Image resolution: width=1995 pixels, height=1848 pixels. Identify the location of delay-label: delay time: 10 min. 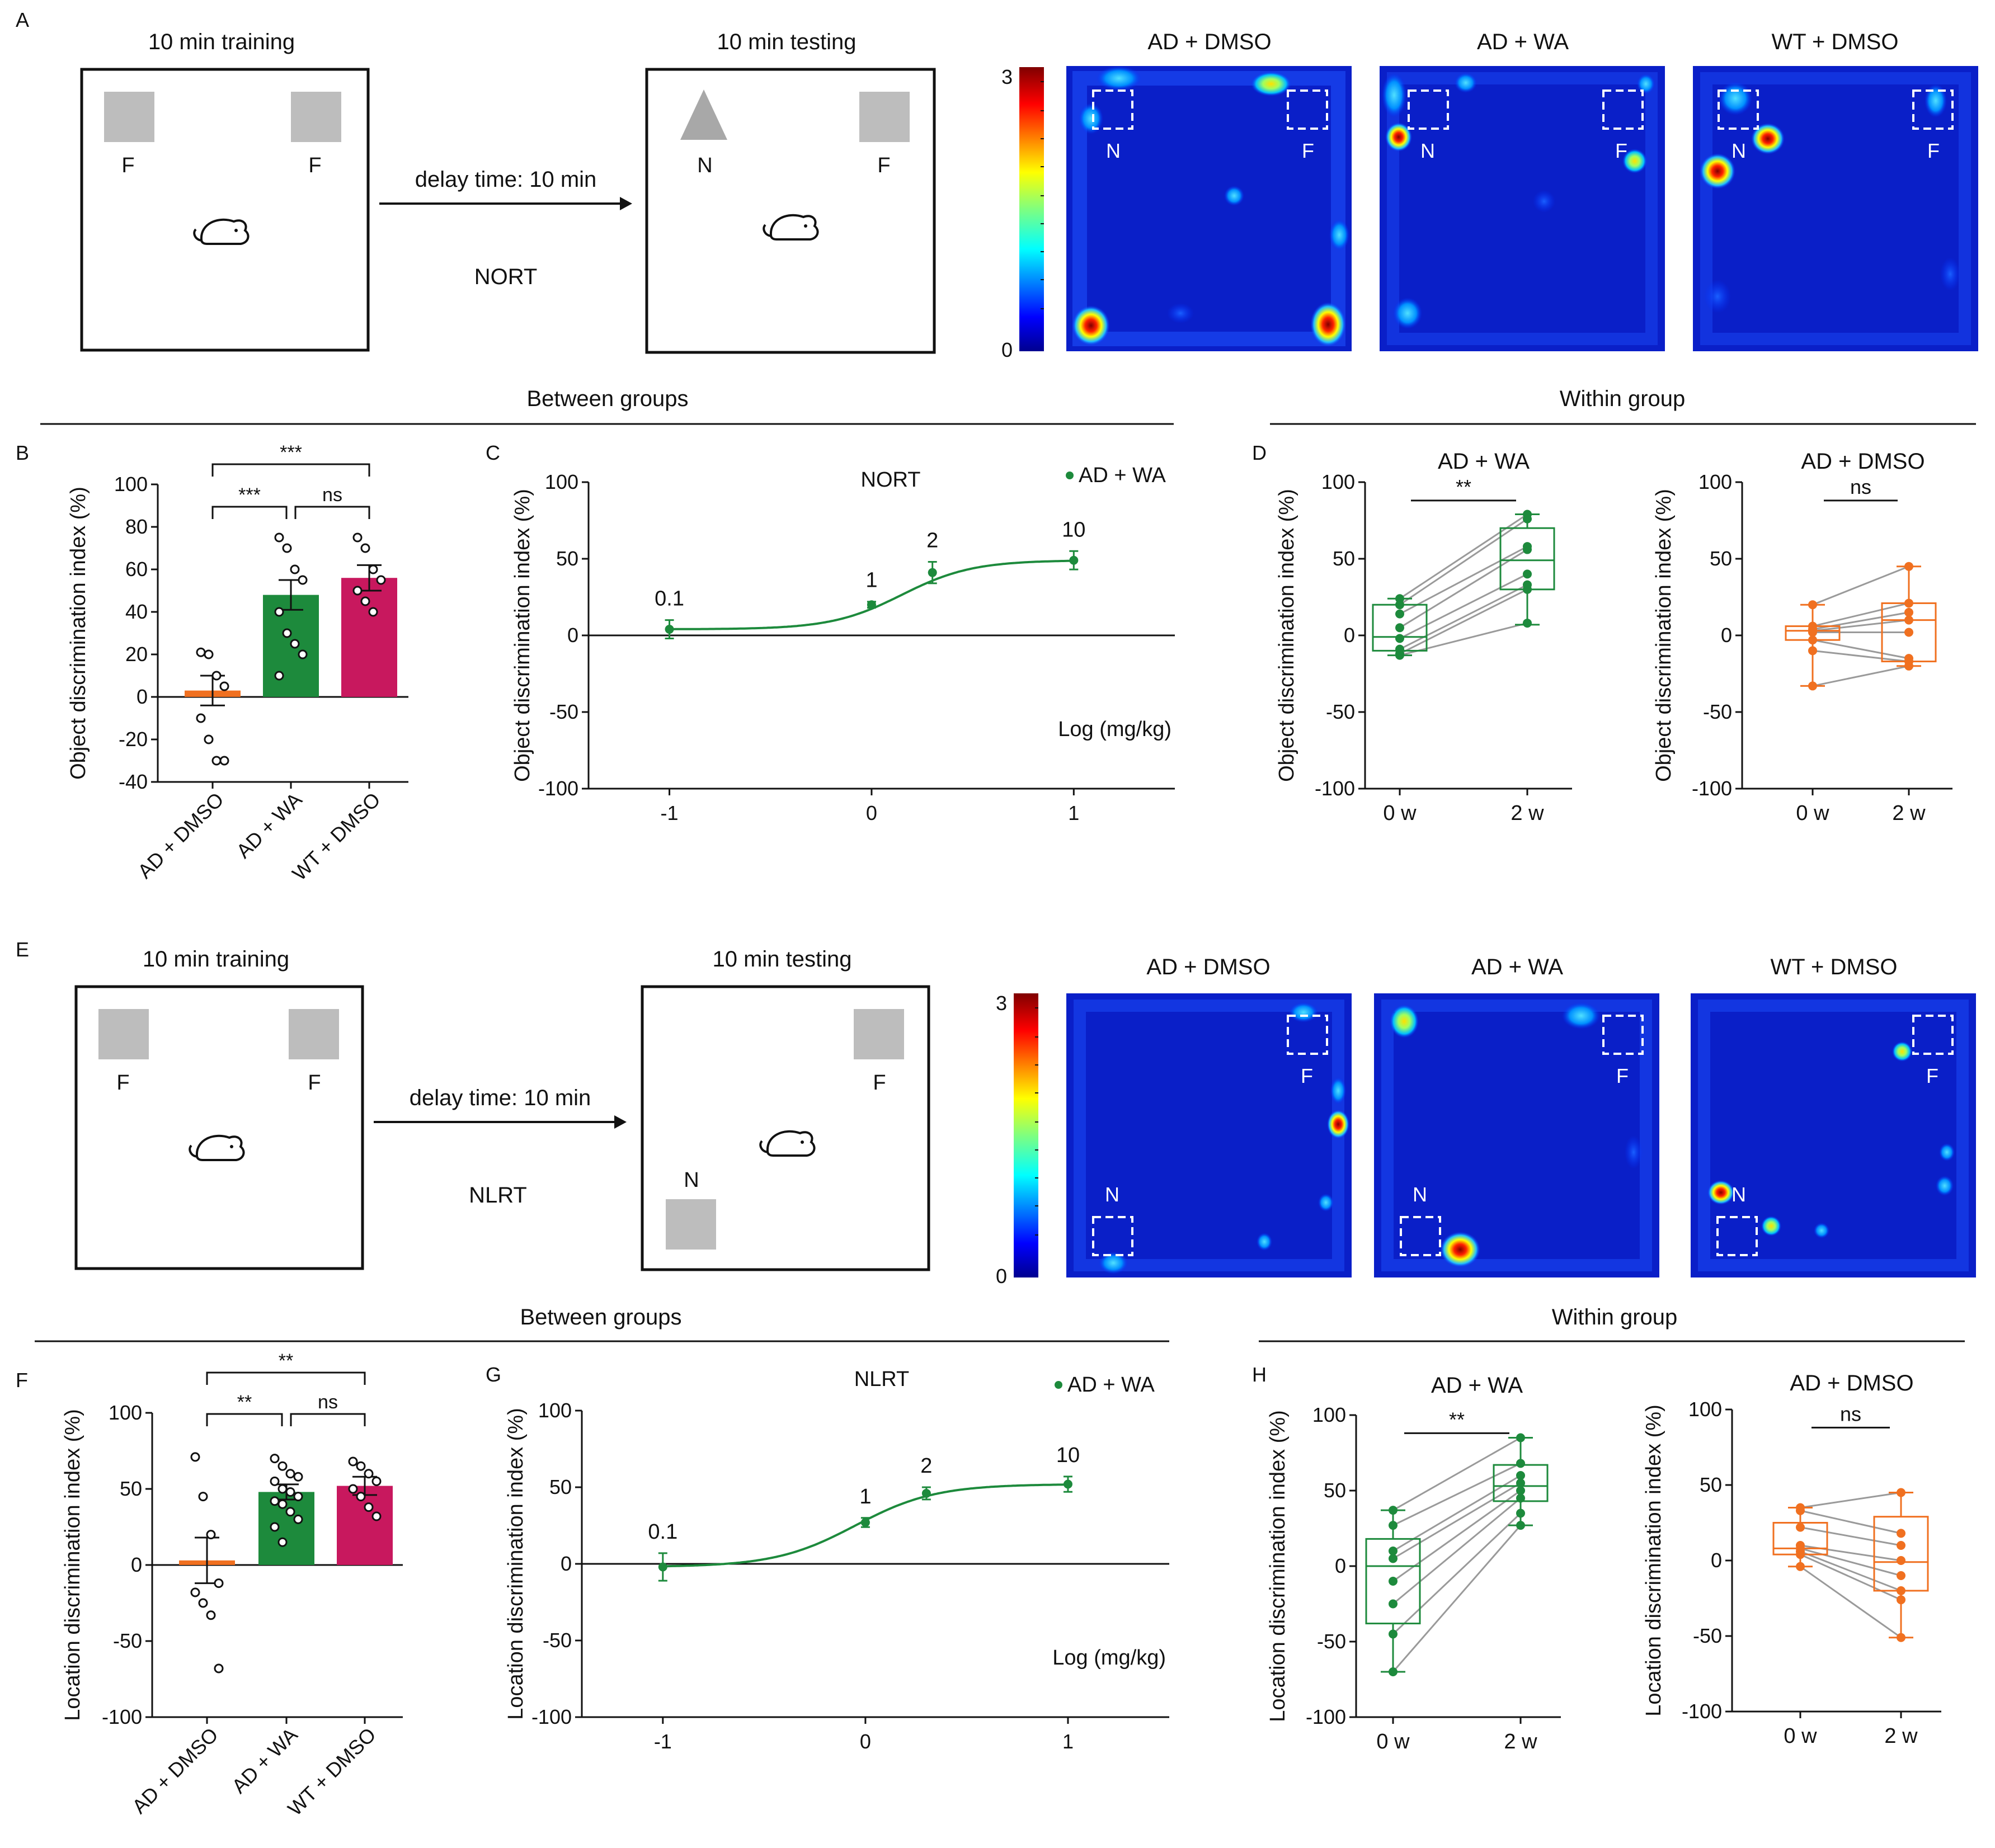
(500, 1098).